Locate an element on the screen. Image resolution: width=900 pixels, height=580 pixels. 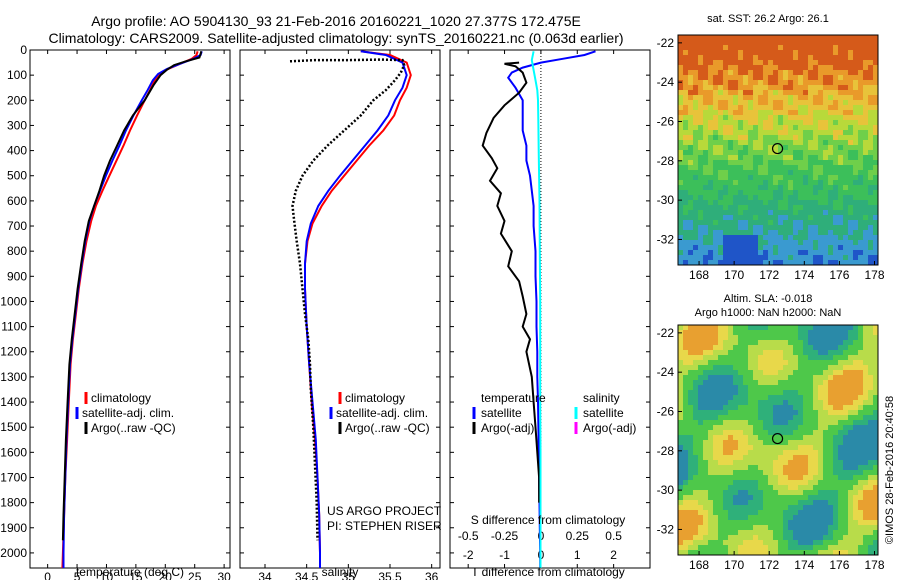
sla-map-title-1: Altim. SLA: -0.018 is located at coordinates (768, 299).